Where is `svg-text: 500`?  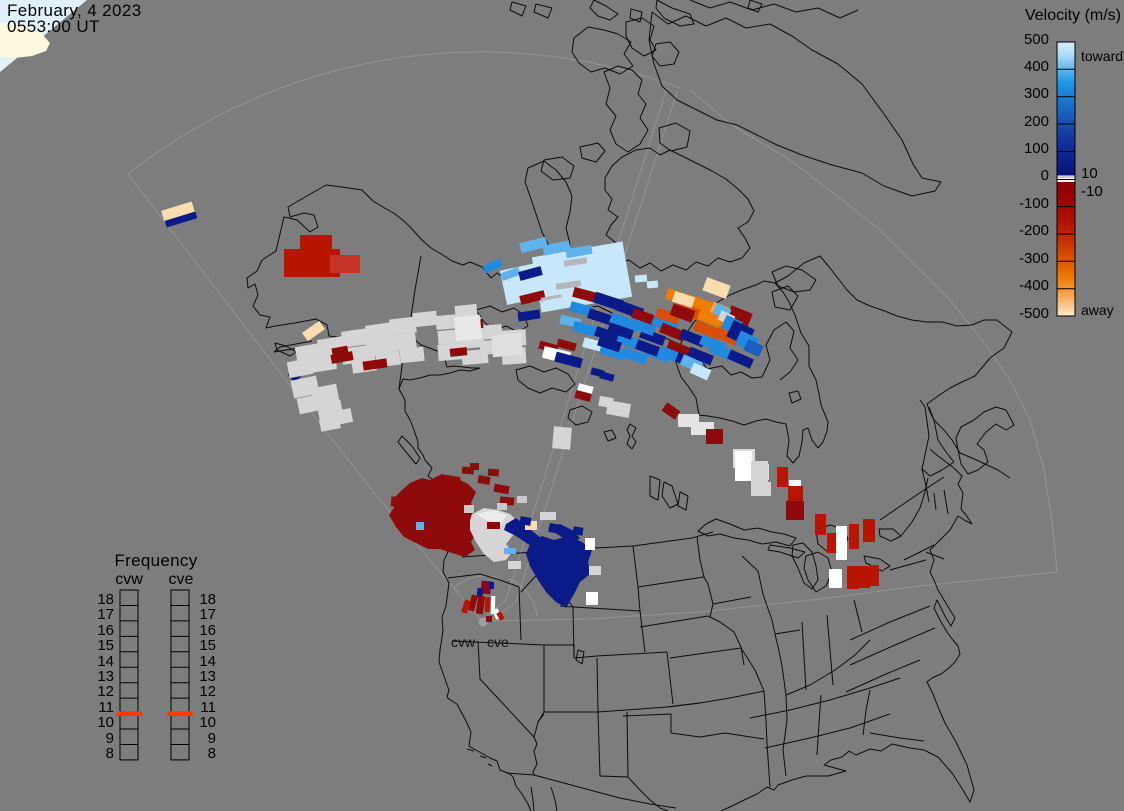
svg-text: 500 is located at coordinates (1036, 39).